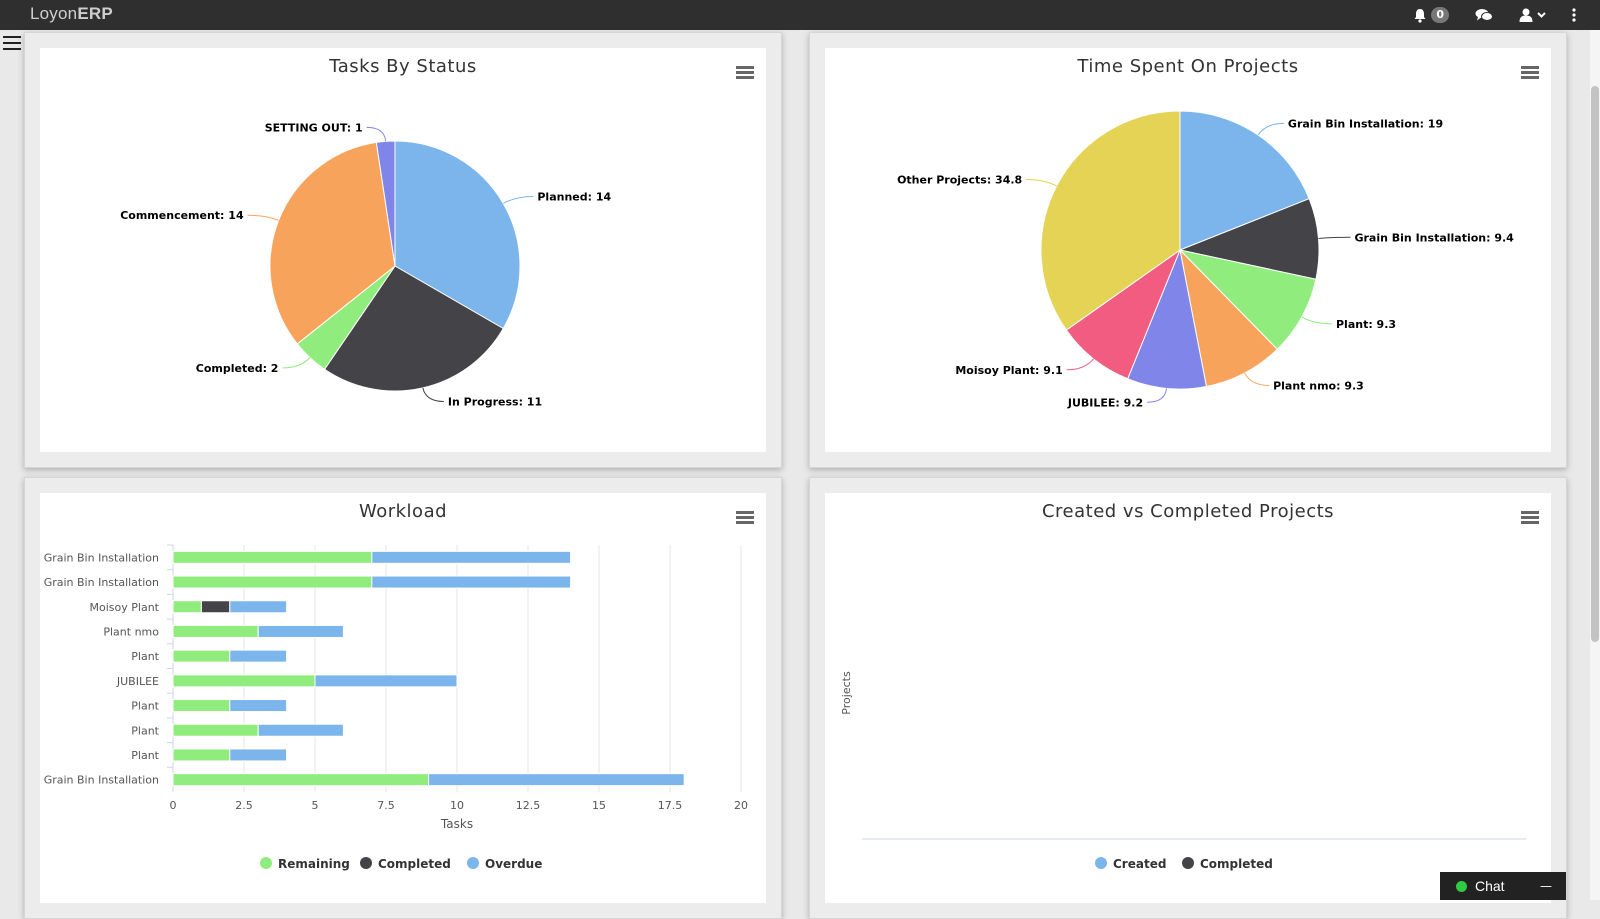 This screenshot has height=919, width=1600. What do you see at coordinates (12, 43) in the screenshot?
I see `hamburger-menu-icon` at bounding box center [12, 43].